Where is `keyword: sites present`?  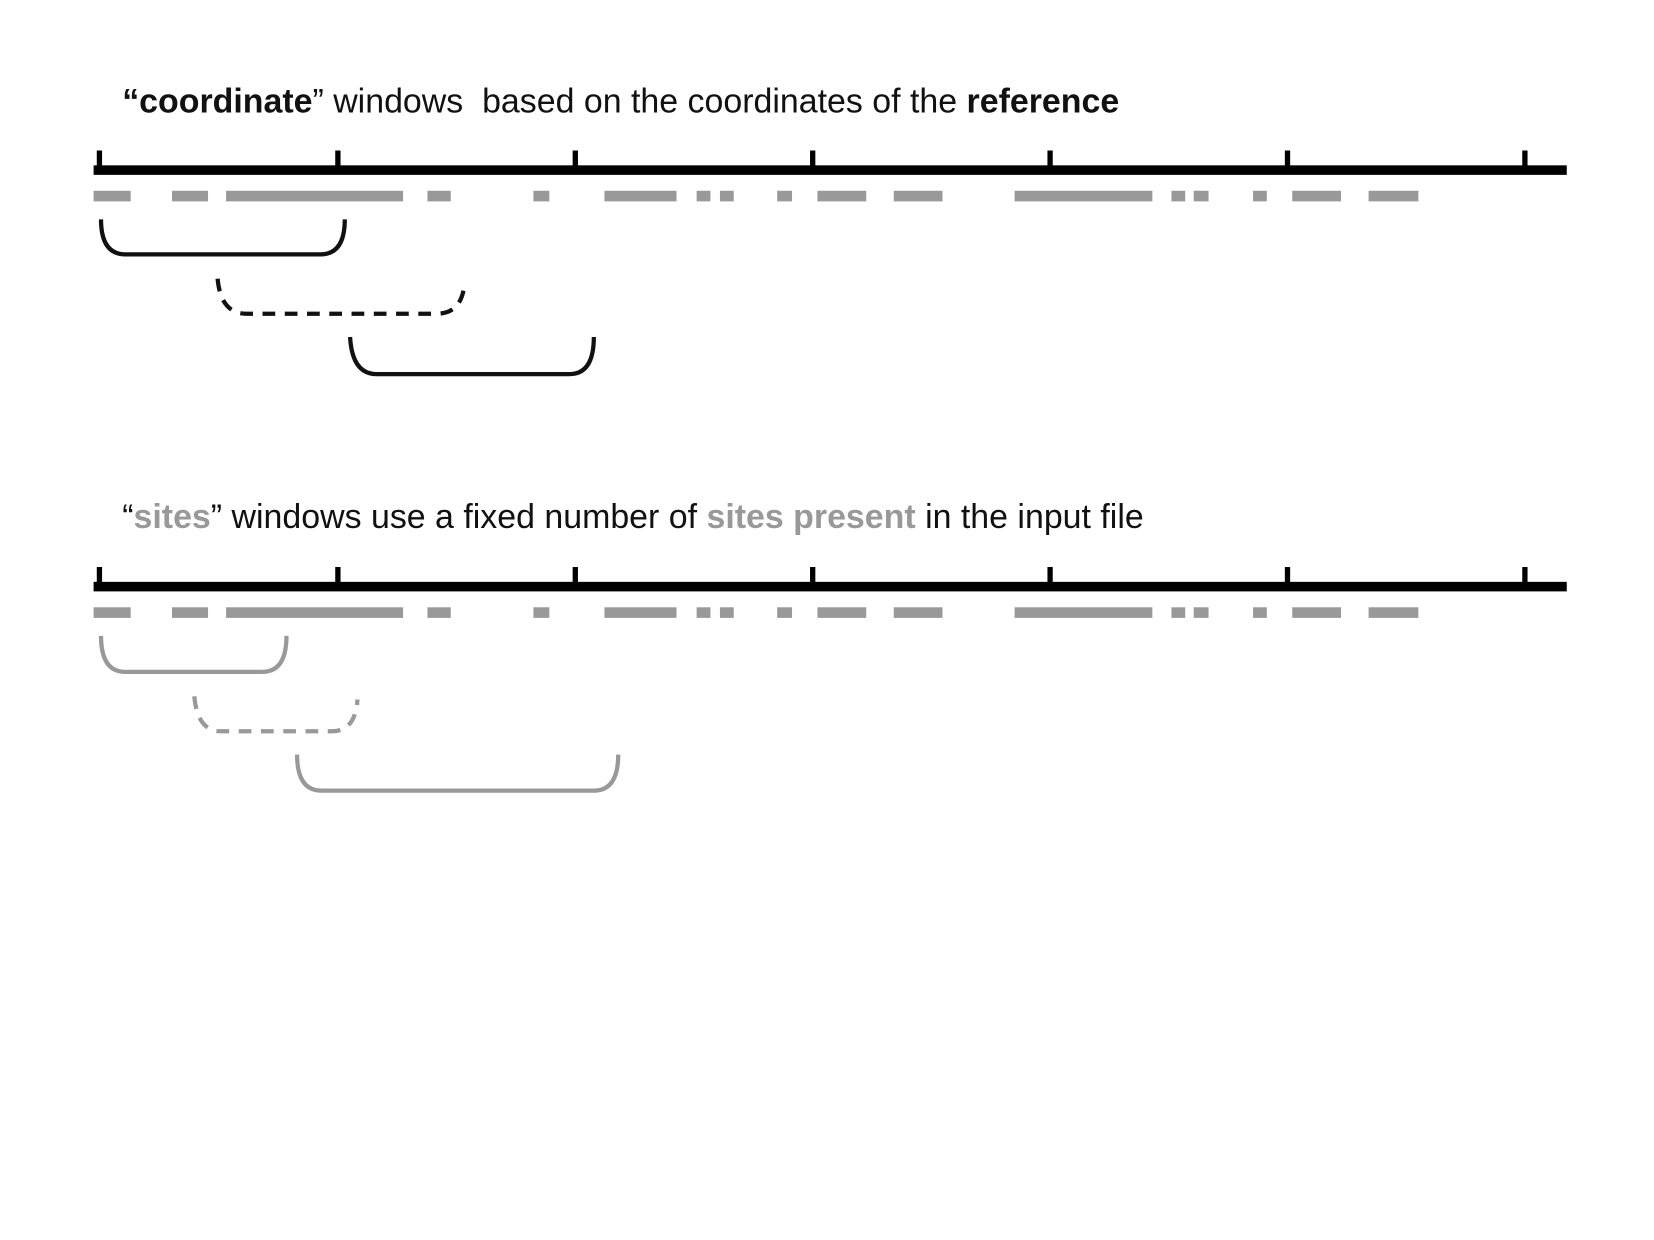
keyword: sites present is located at coordinates (810, 517).